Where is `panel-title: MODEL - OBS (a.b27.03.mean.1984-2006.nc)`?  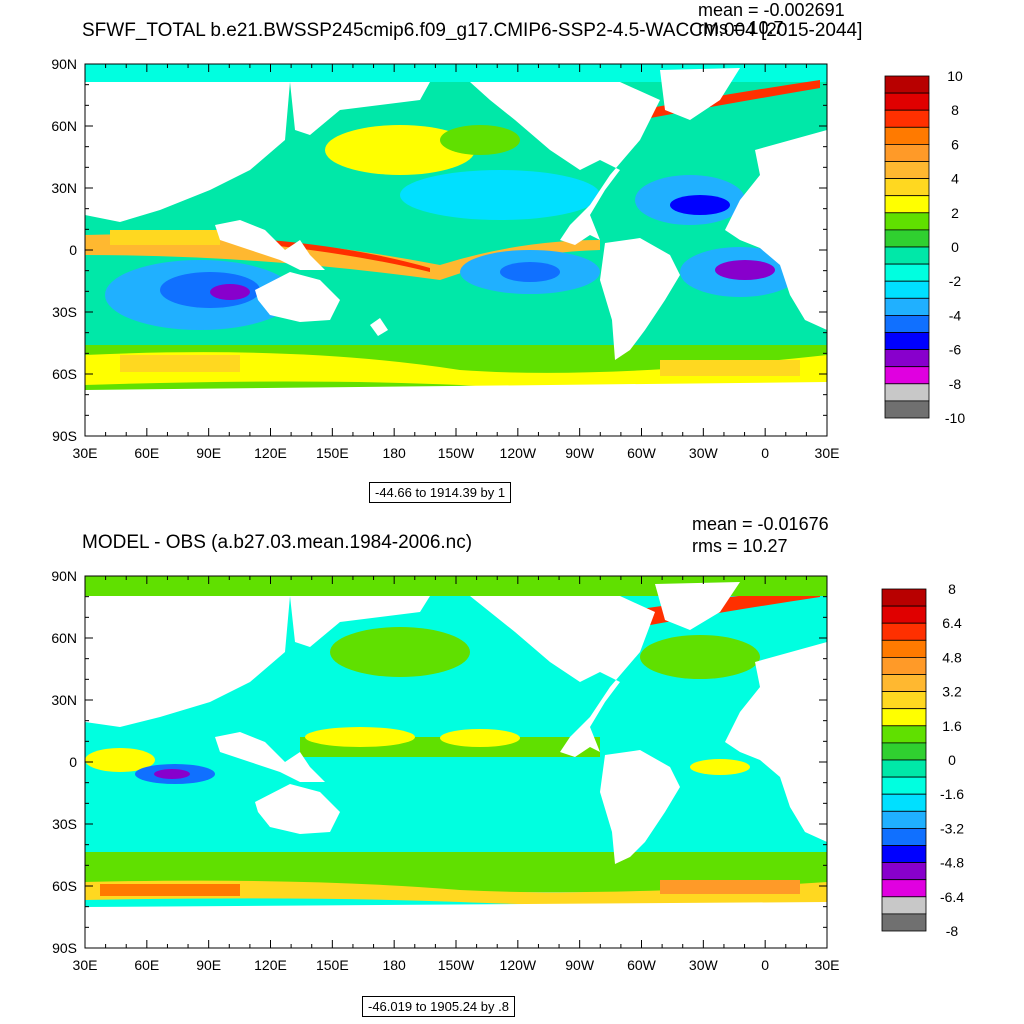
panel-title: MODEL - OBS (a.b27.03.mean.1984-2006.nc) is located at coordinates (277, 542).